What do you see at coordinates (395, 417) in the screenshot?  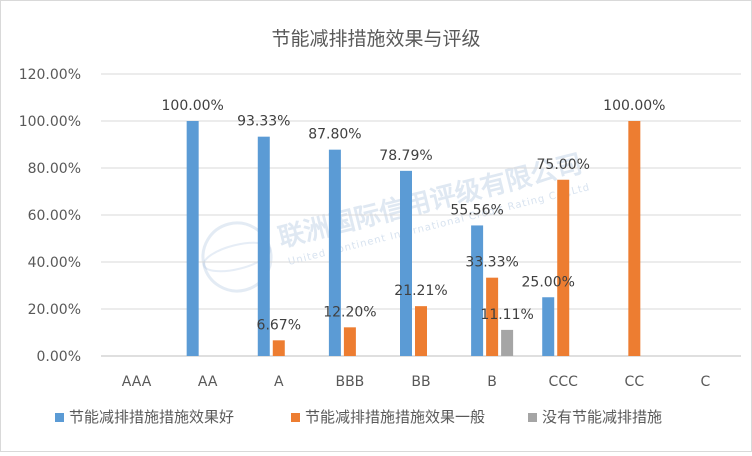 I see `legend-item-label: 节能减排措施措施效果一般` at bounding box center [395, 417].